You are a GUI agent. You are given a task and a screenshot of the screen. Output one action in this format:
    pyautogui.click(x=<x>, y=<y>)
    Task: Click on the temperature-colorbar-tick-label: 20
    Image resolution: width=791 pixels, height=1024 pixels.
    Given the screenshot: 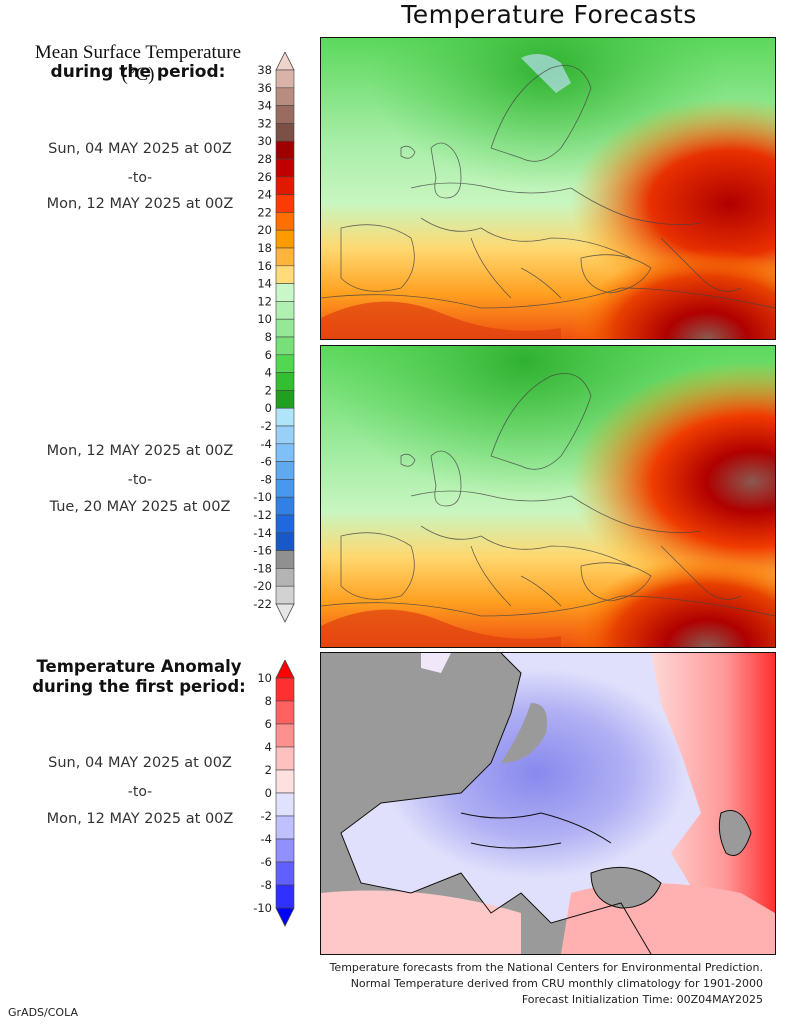 What is the action you would take?
    pyautogui.click(x=264, y=230)
    